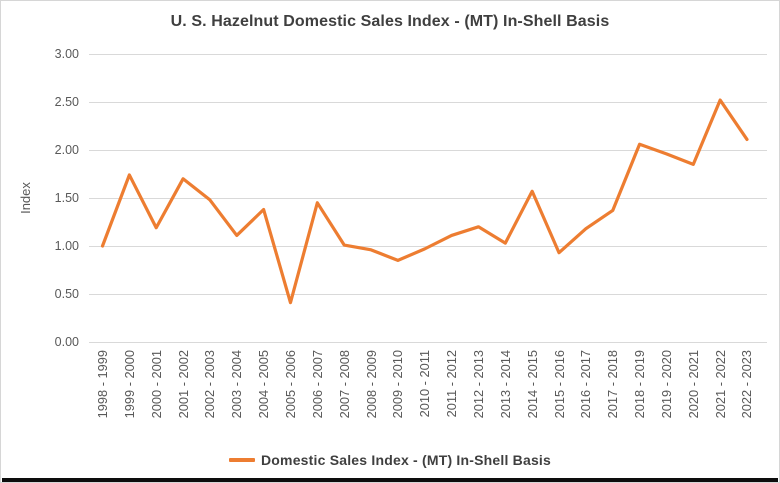 The width and height of the screenshot is (780, 483). I want to click on y-tick-label: 2.00, so click(66, 149).